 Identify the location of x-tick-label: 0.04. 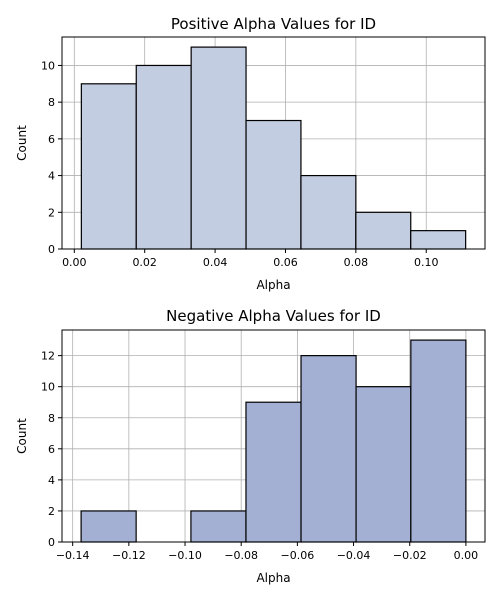
(215, 262).